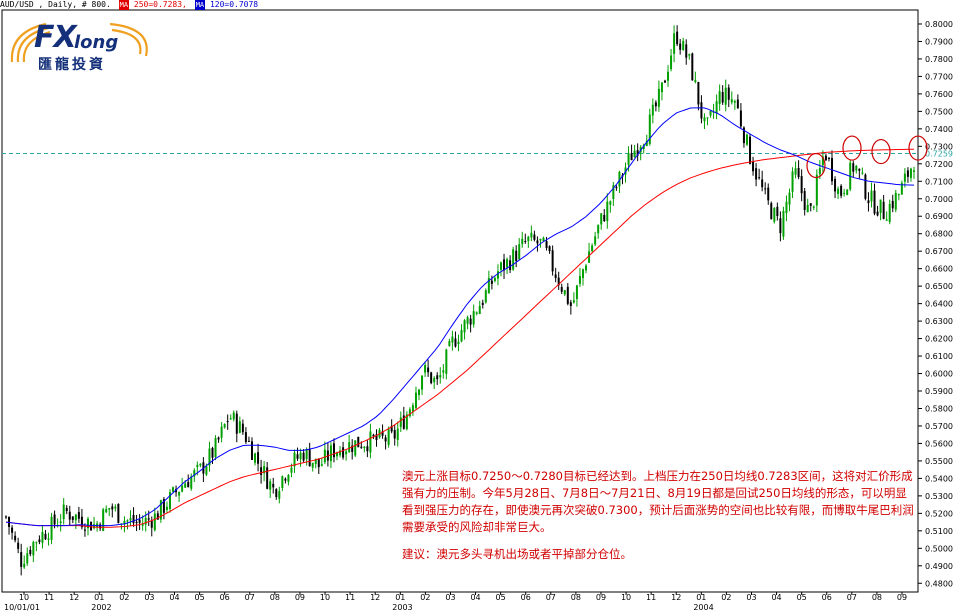 Image resolution: width=955 pixels, height=613 pixels. What do you see at coordinates (939, 234) in the screenshot?
I see `y-tick-label: 0.6800` at bounding box center [939, 234].